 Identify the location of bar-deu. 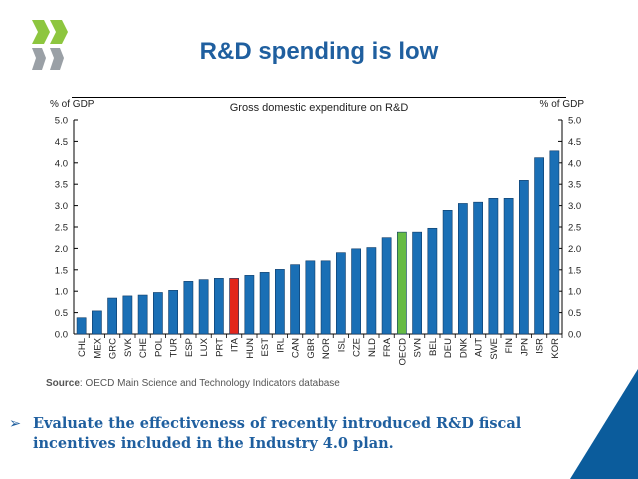
(447, 272).